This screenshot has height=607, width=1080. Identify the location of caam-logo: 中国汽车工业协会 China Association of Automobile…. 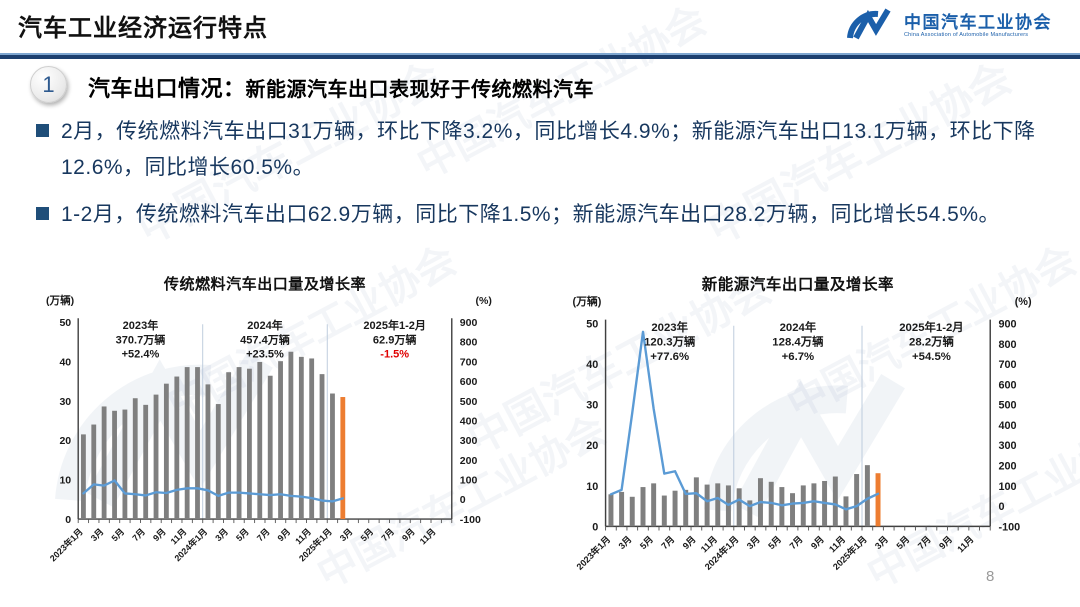
(948, 26).